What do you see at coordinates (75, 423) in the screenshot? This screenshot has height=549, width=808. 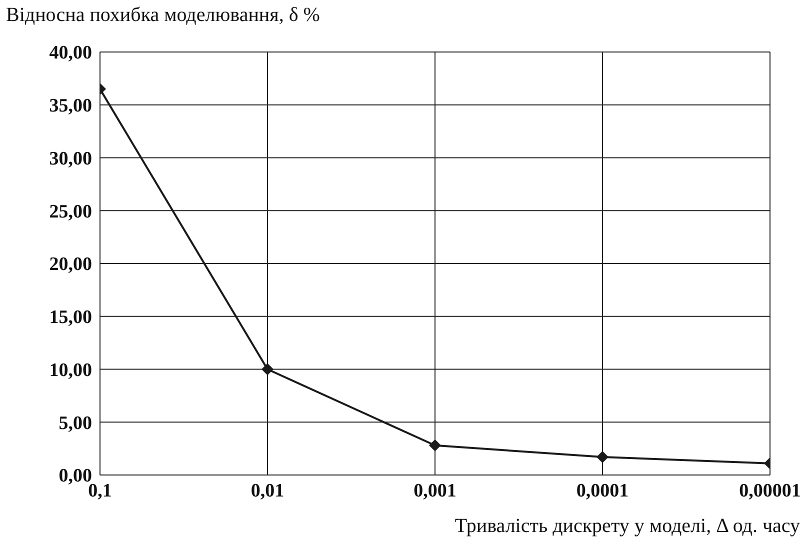 I see `y-tick-label: 5,00` at bounding box center [75, 423].